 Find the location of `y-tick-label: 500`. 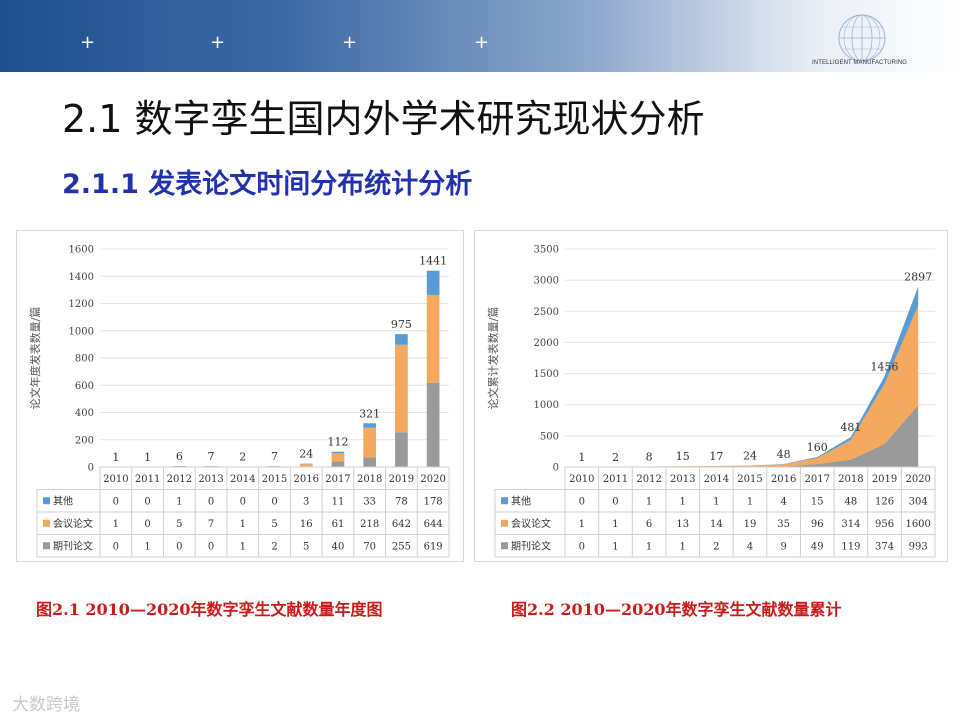

y-tick-label: 500 is located at coordinates (549, 436).